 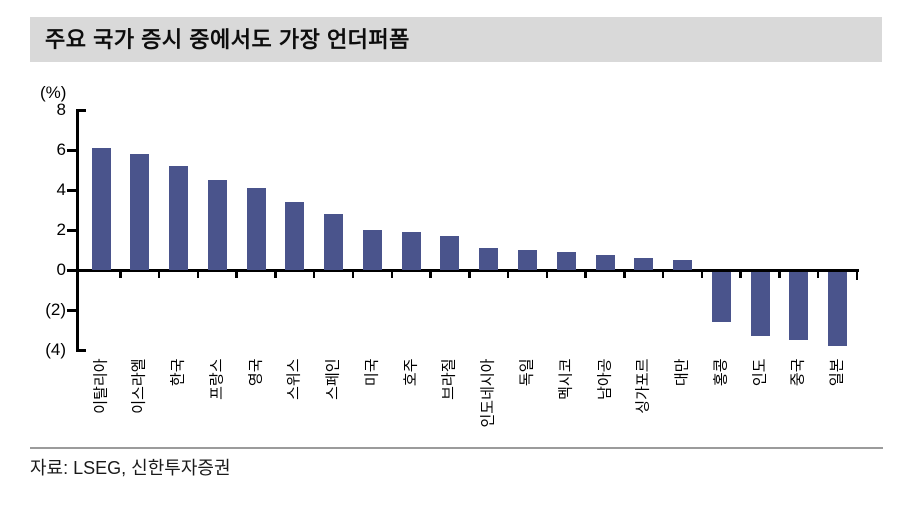 I want to click on y-axis-unit-label: (%), so click(x=53, y=92).